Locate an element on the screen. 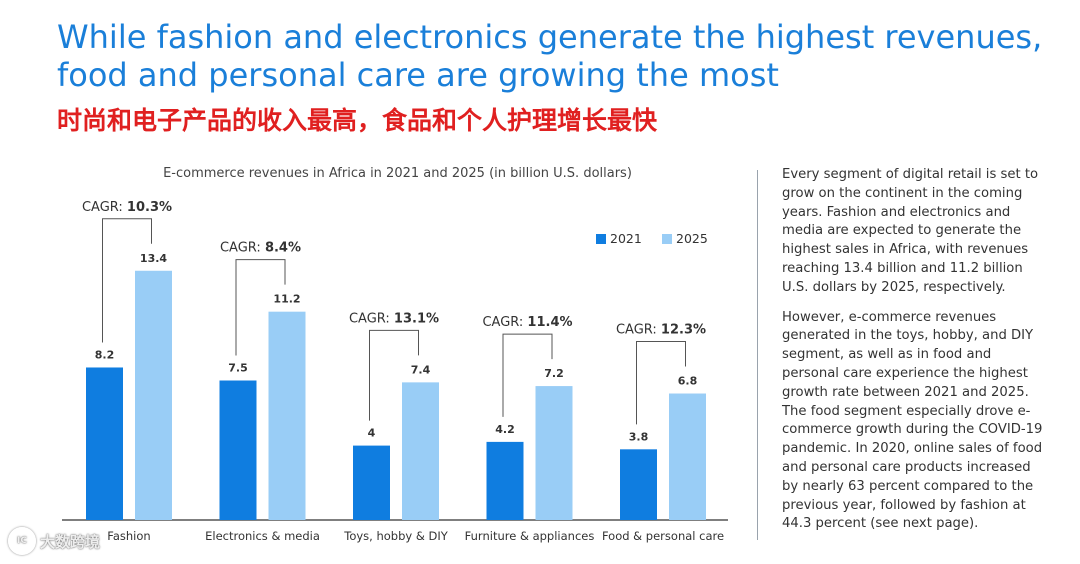 The image size is (1080, 564). data-label-2025: 6.8 is located at coordinates (688, 381).